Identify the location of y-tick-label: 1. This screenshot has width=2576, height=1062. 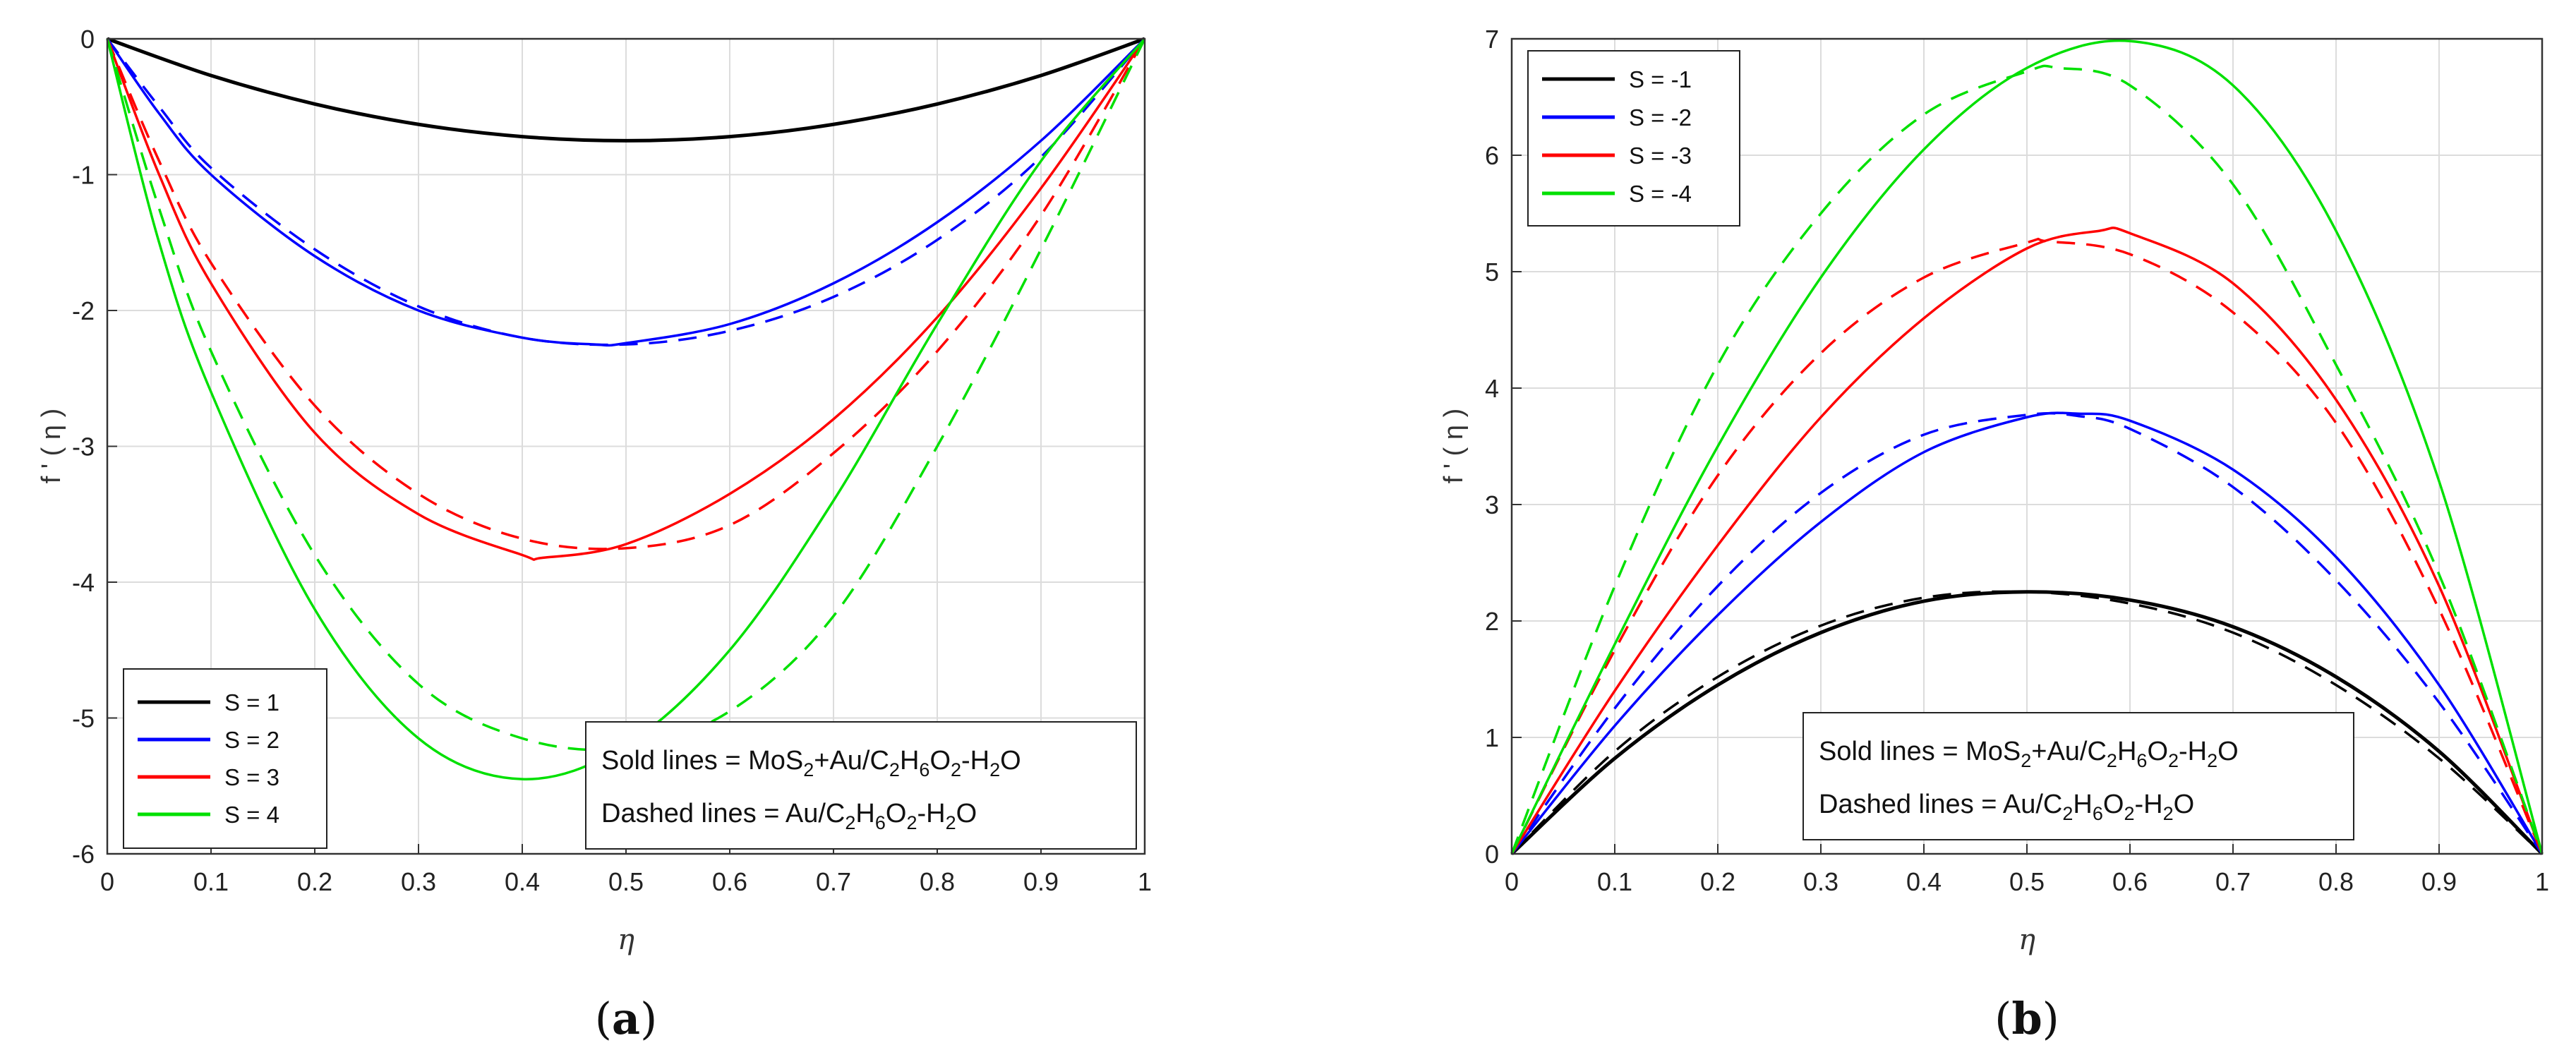
(1492, 737).